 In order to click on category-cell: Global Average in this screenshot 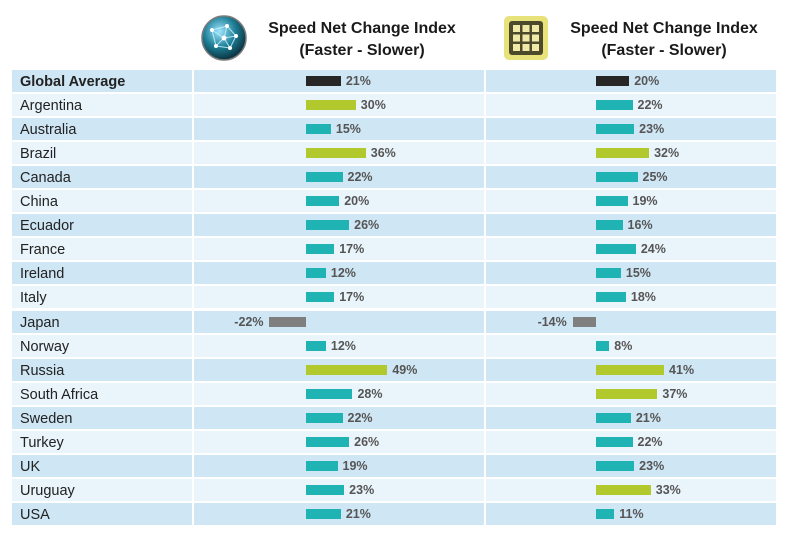, I will do `click(102, 81)`.